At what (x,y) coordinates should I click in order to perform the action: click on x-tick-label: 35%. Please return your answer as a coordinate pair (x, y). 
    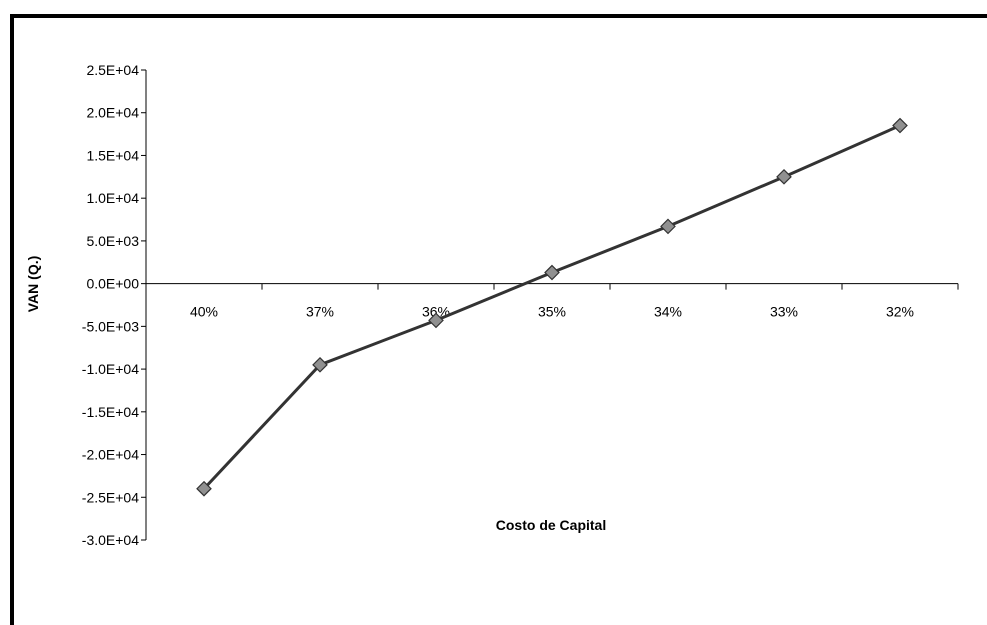
    Looking at the image, I should click on (552, 312).